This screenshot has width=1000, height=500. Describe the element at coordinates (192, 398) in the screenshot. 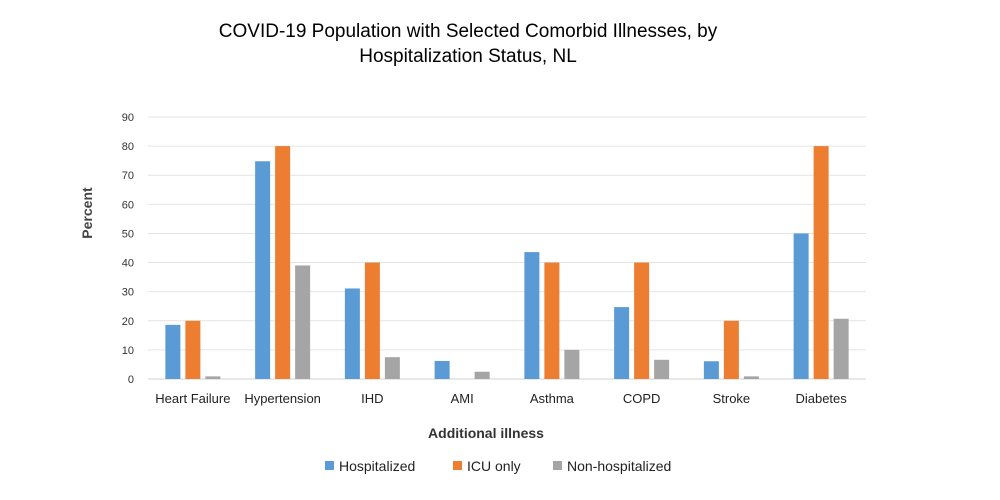

I see `x-tick-label: Heart Failure` at that location.